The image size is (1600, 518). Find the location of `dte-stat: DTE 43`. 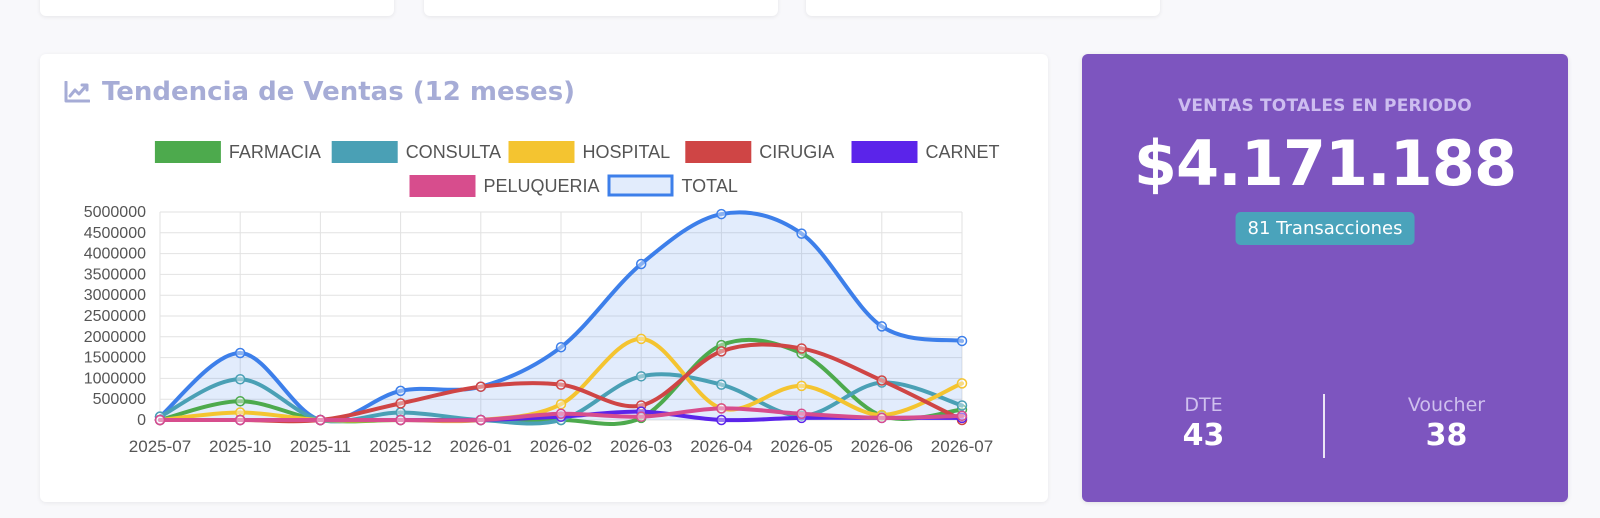

dte-stat: DTE 43 is located at coordinates (1203, 423).